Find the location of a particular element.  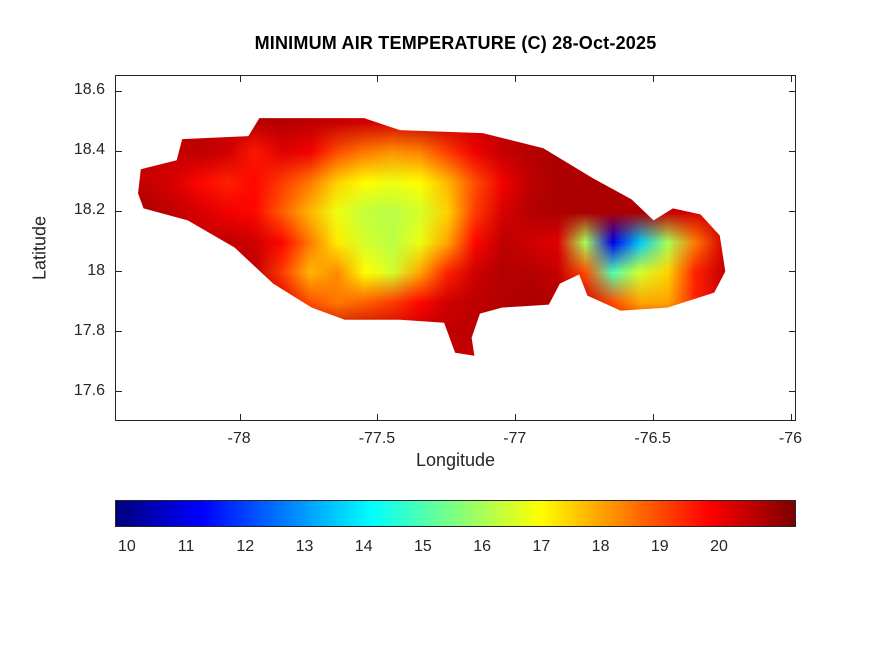

colorbar-tick-label: 13 is located at coordinates (304, 546).